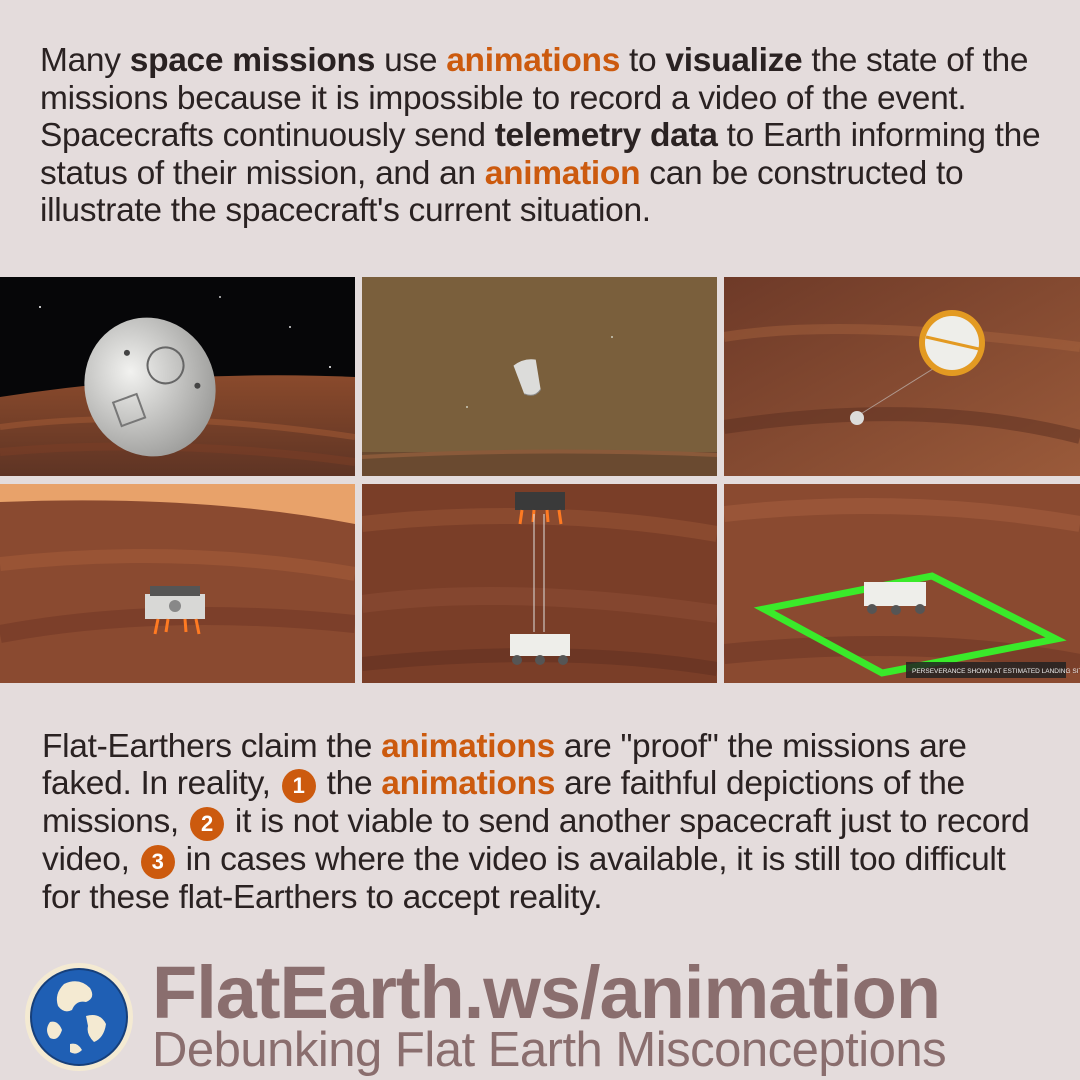  What do you see at coordinates (157, 862) in the screenshot?
I see `point-badge-3: 3` at bounding box center [157, 862].